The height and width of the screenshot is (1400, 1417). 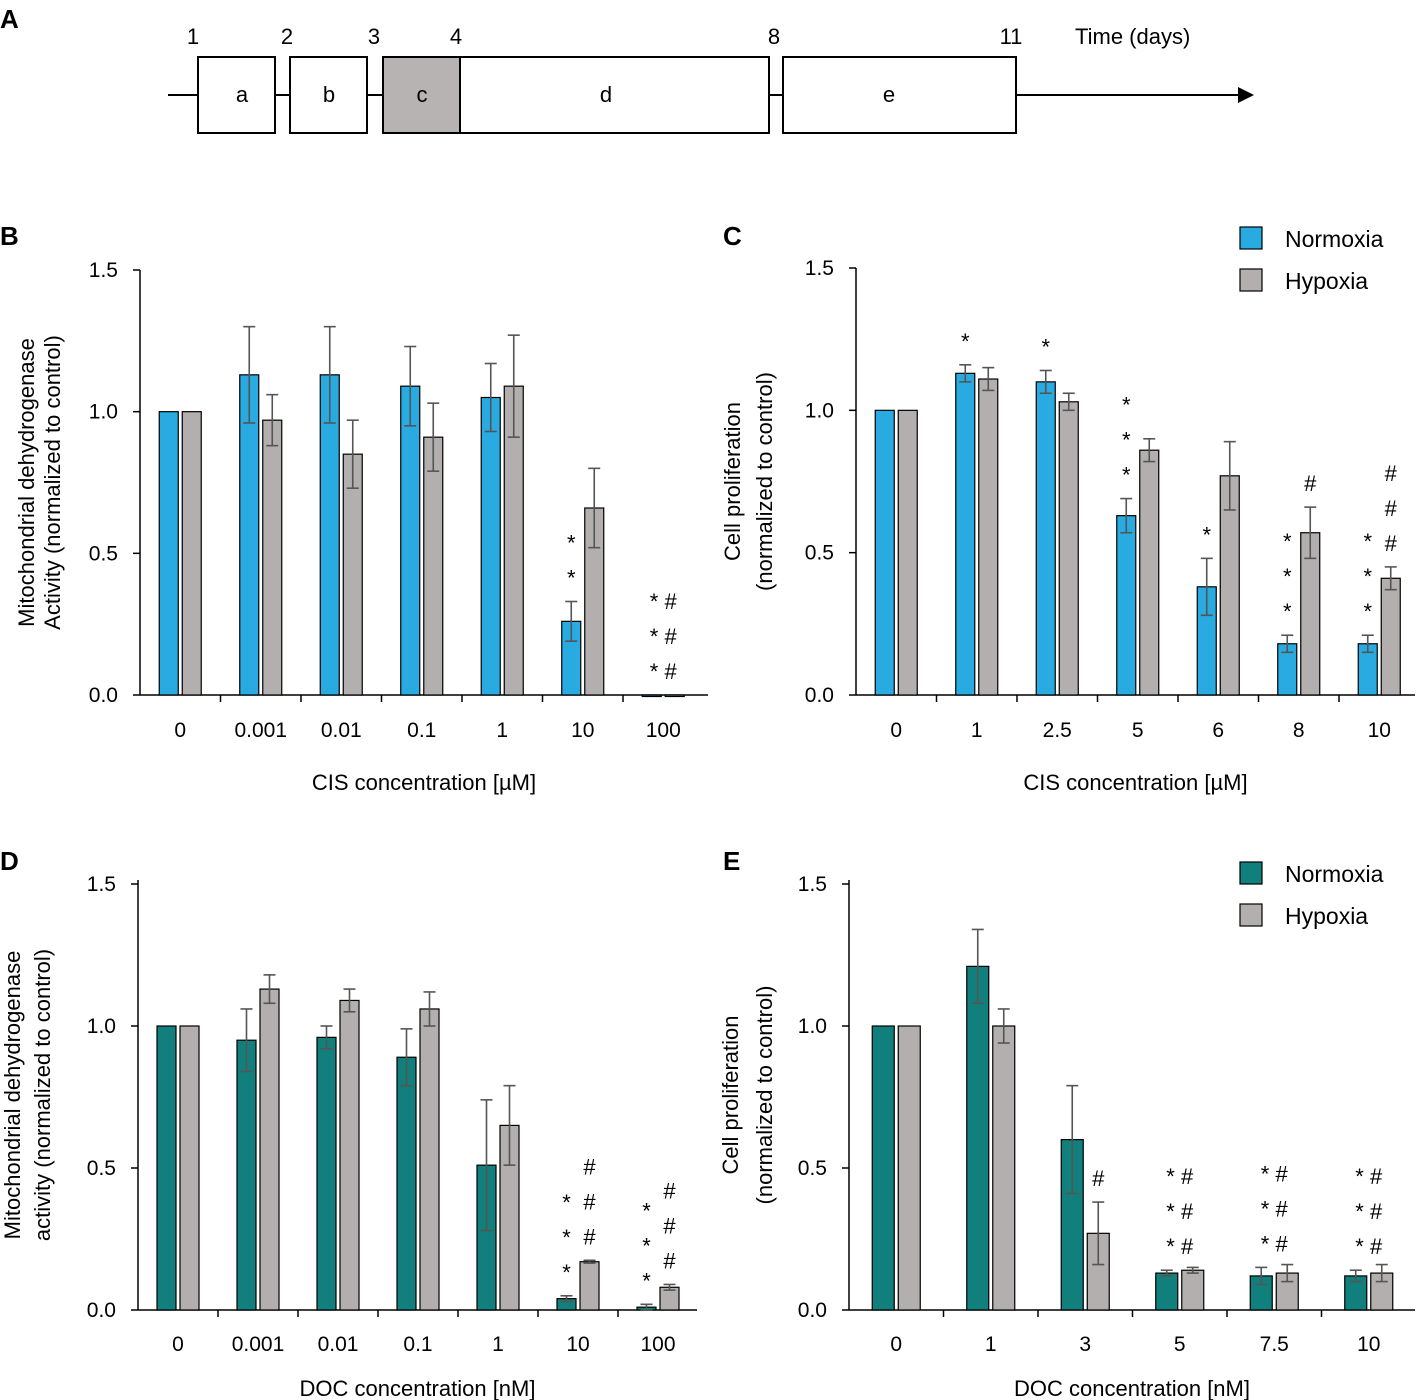 I want to click on y-axis-label: Mitochondrial dehydrogenase, so click(x=26, y=482).